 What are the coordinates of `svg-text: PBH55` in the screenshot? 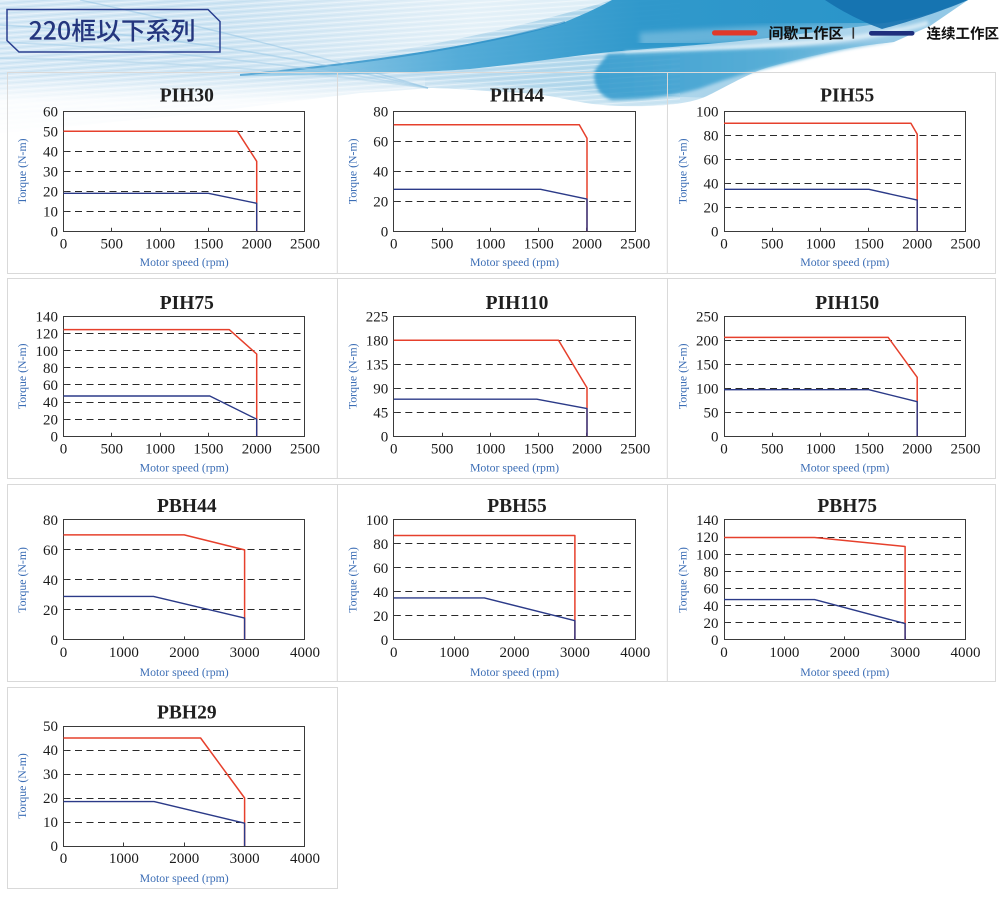 It's located at (517, 506).